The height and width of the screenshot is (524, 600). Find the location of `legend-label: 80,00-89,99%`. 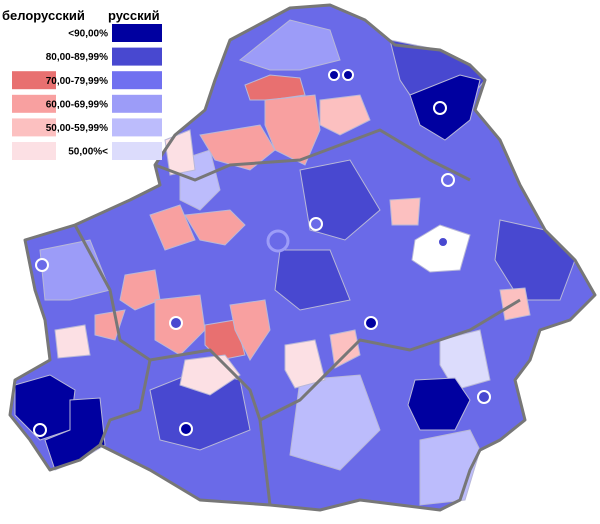

legend-label: 80,00-89,99% is located at coordinates (77, 57).